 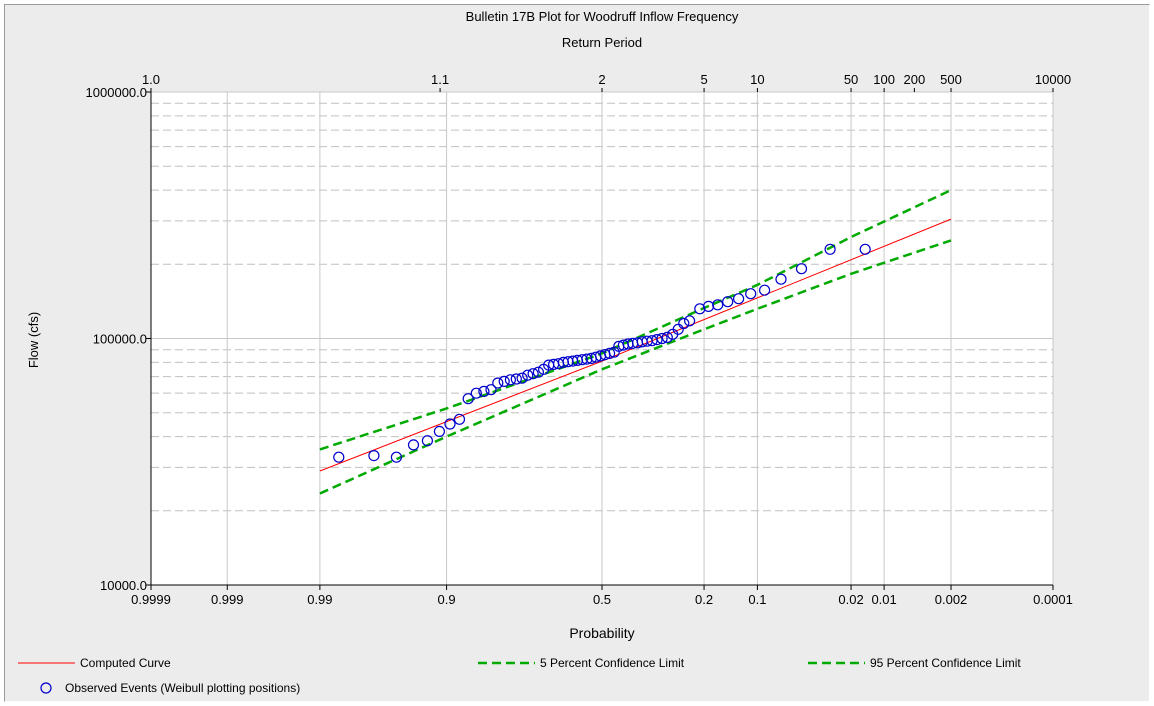 I want to click on observed-points, so click(x=602, y=353).